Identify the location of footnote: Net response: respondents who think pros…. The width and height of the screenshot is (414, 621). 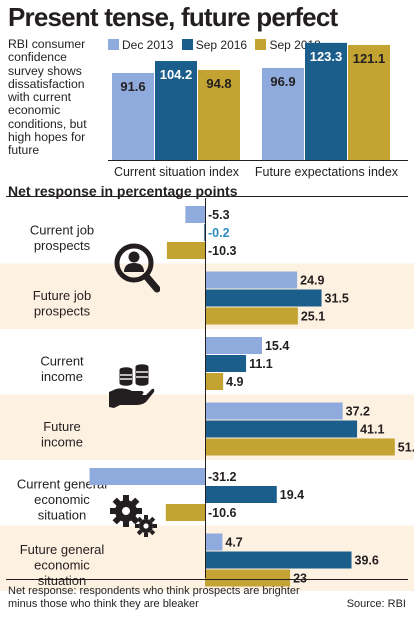
(154, 598).